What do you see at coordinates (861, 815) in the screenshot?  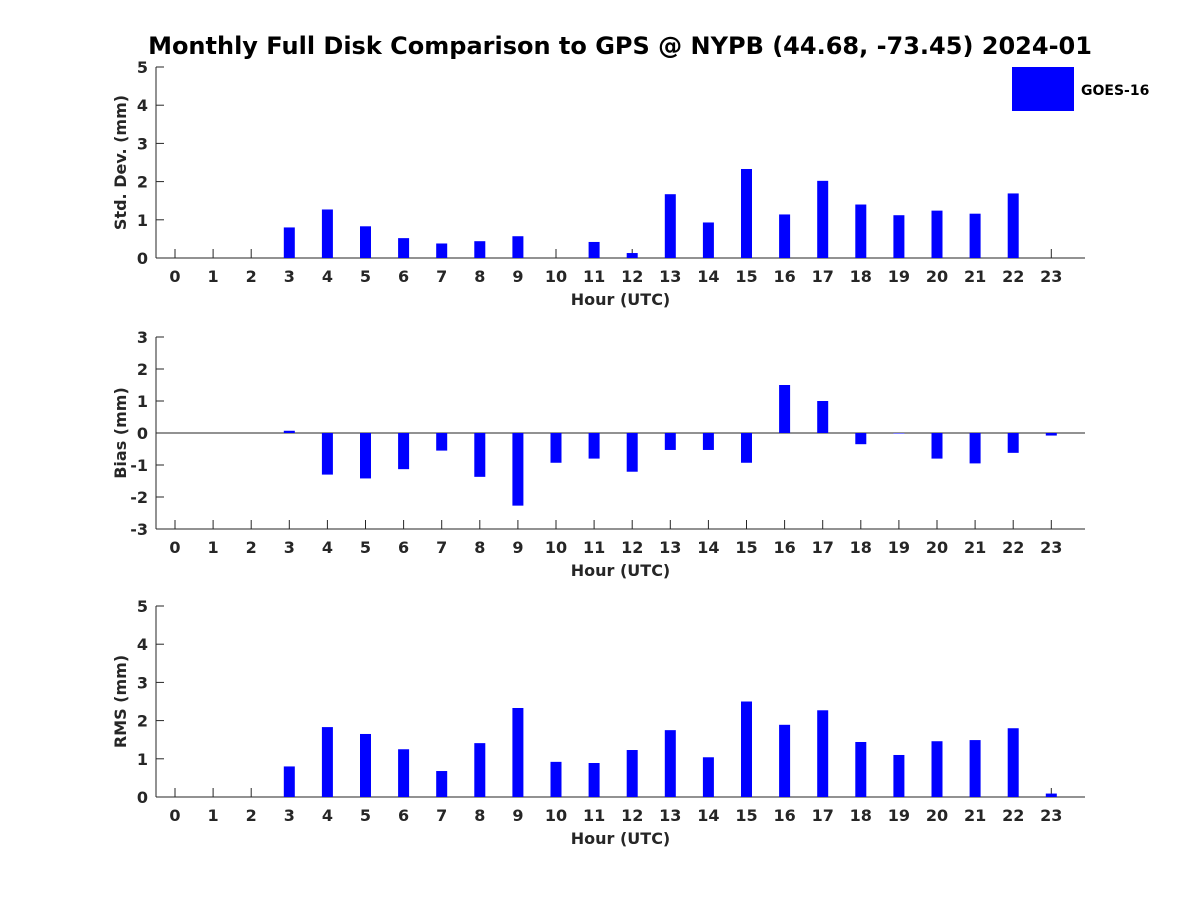 I see `x-tick-label: 18` at bounding box center [861, 815].